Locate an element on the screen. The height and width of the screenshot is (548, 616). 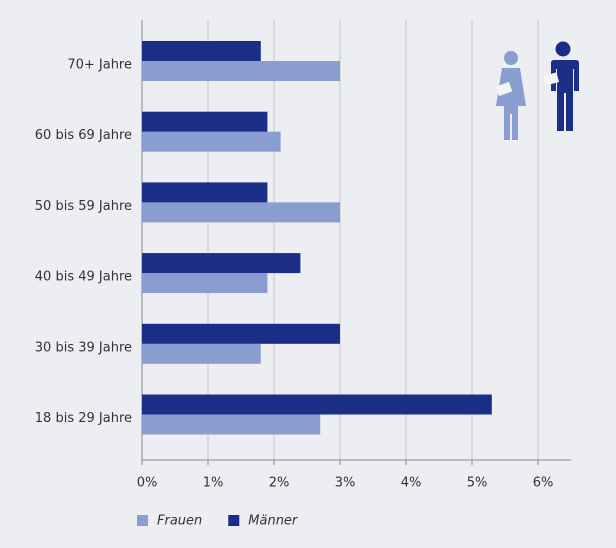
x-tick-label: 0% is located at coordinates (147, 483).